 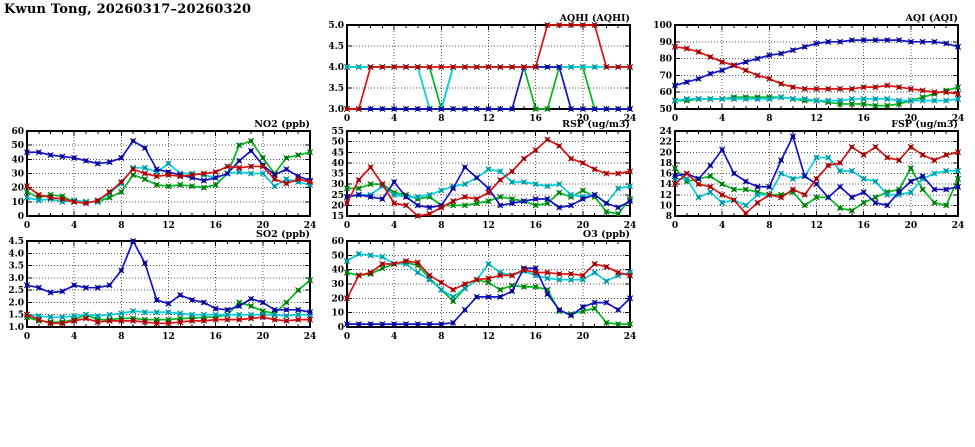 What do you see at coordinates (128, 9) in the screenshot?
I see `page-title: Kwun Tong, 20260317–20260320` at bounding box center [128, 9].